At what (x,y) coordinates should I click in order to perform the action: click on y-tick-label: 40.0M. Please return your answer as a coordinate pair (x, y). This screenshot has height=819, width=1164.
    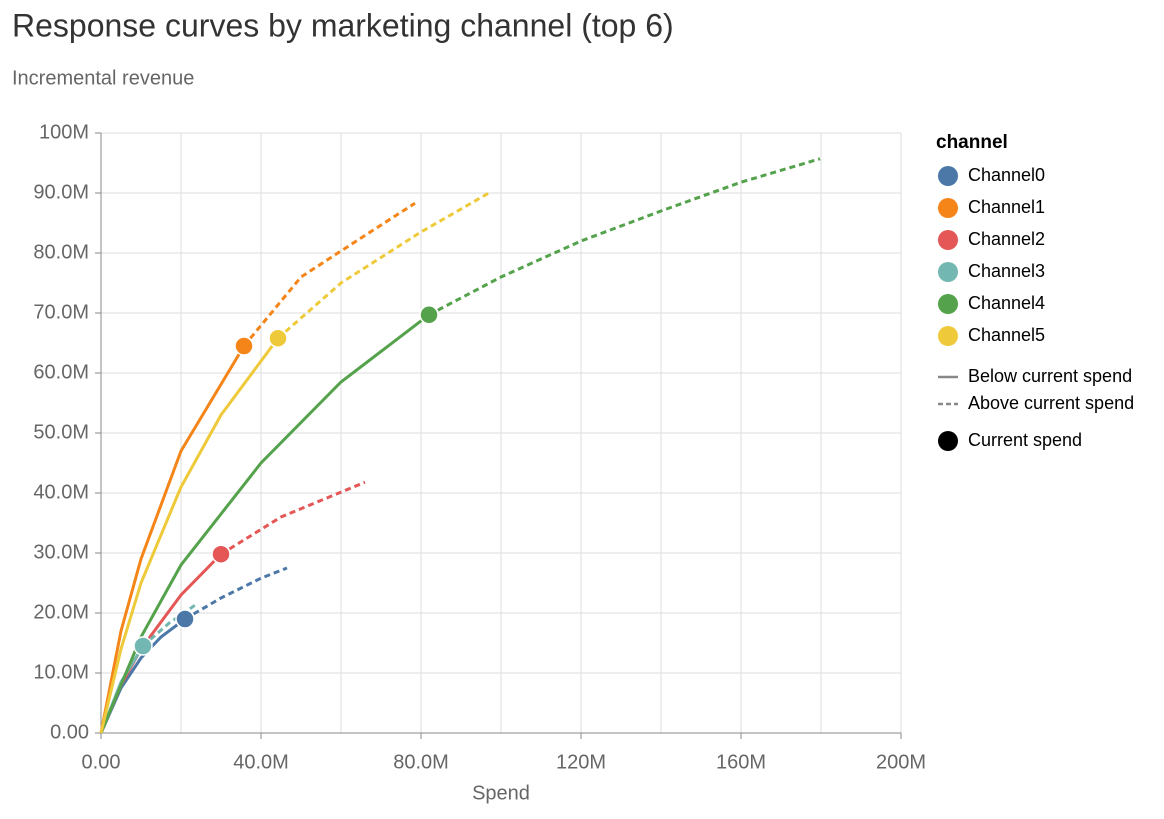
    Looking at the image, I should click on (61, 492).